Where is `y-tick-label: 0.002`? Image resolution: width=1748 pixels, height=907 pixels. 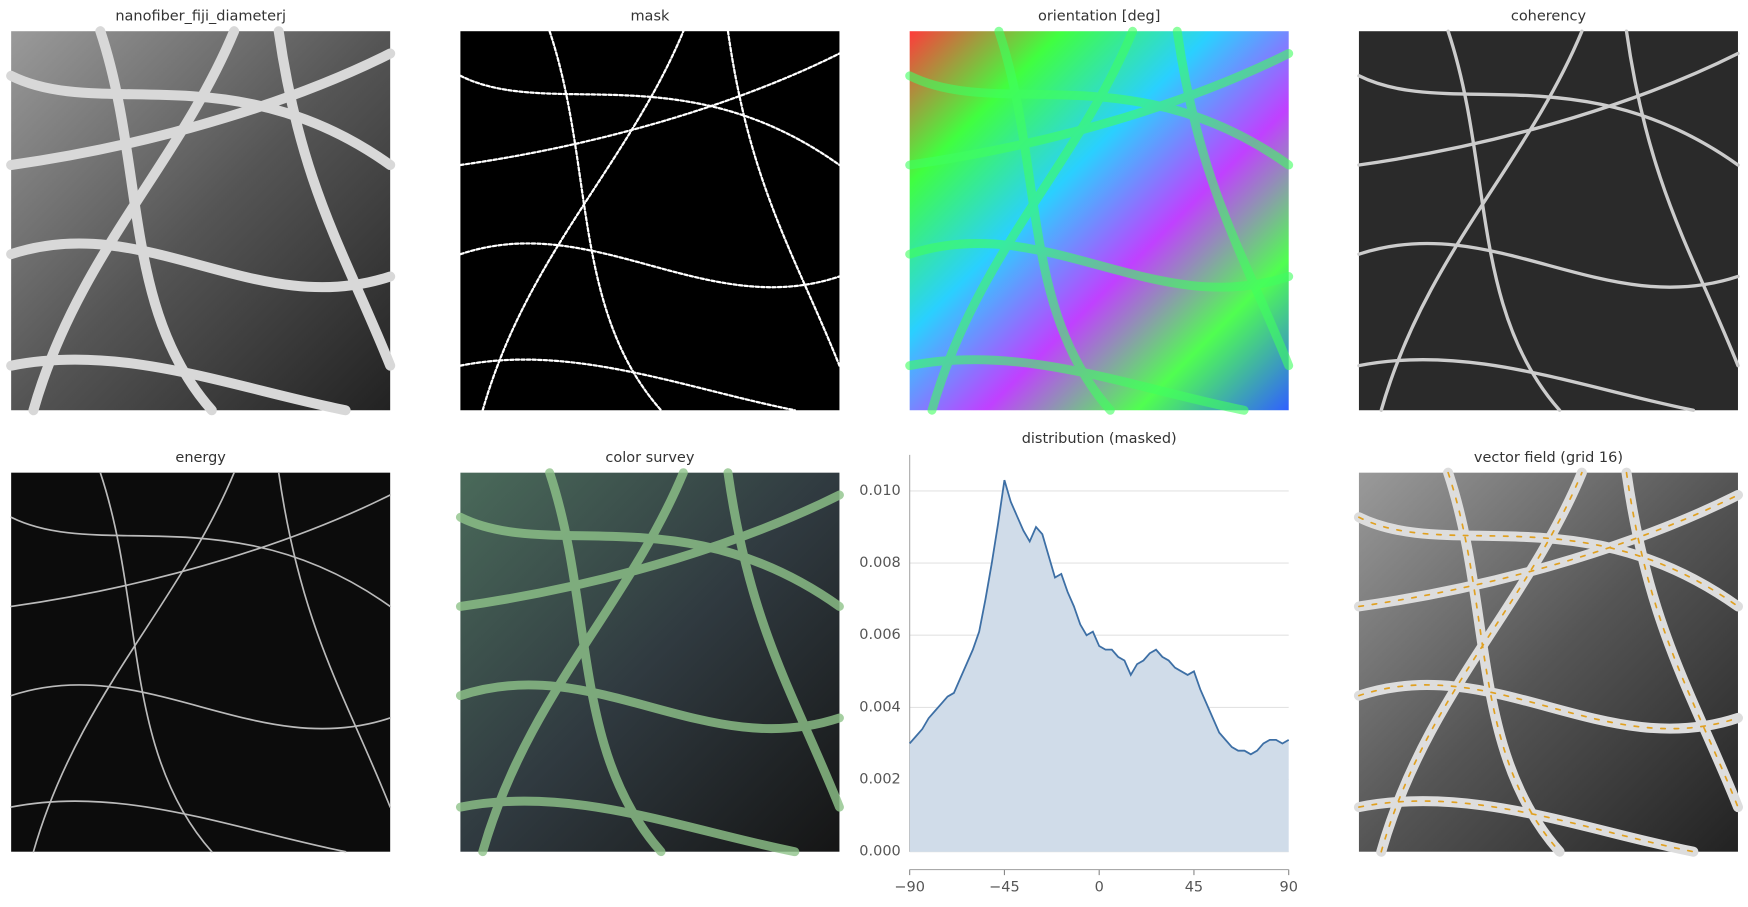 y-tick-label: 0.002 is located at coordinates (879, 780).